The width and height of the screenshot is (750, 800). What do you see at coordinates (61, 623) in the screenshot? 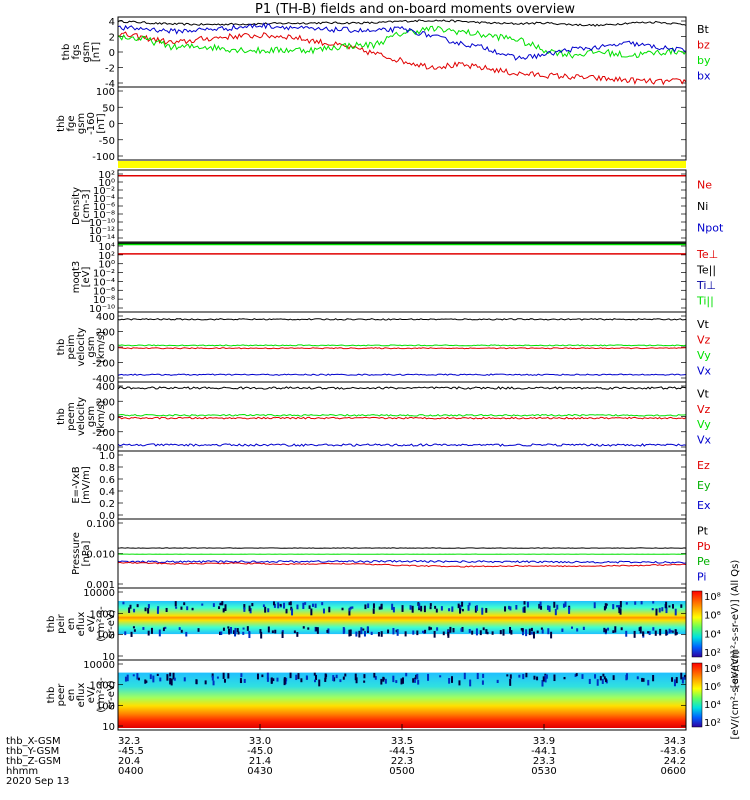
I see `y-axis-label-line: peir` at bounding box center [61, 623].